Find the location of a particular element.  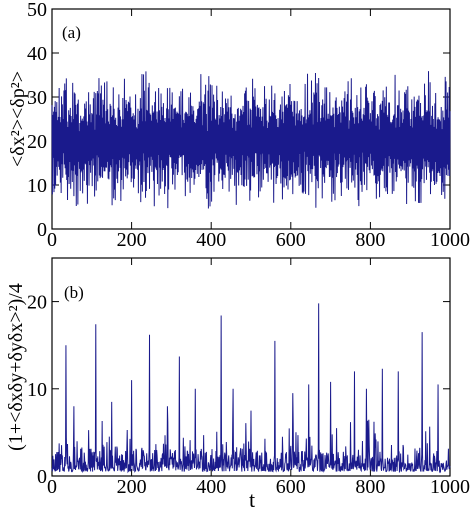

panel-a-ytick-label: 50 is located at coordinates (37, 10).